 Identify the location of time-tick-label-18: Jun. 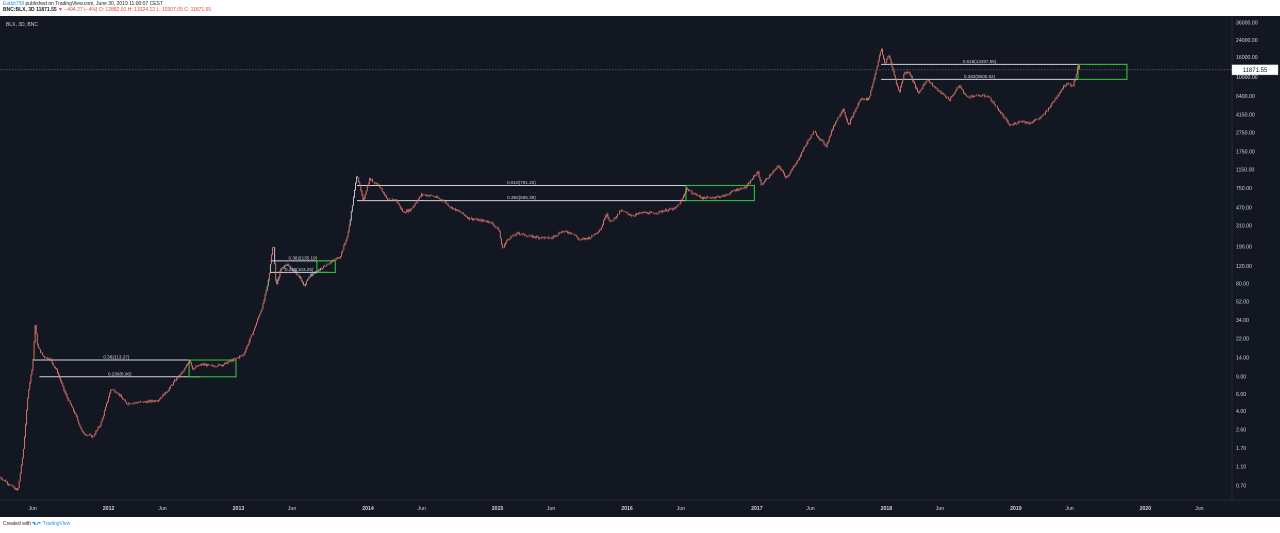
(1199, 509).